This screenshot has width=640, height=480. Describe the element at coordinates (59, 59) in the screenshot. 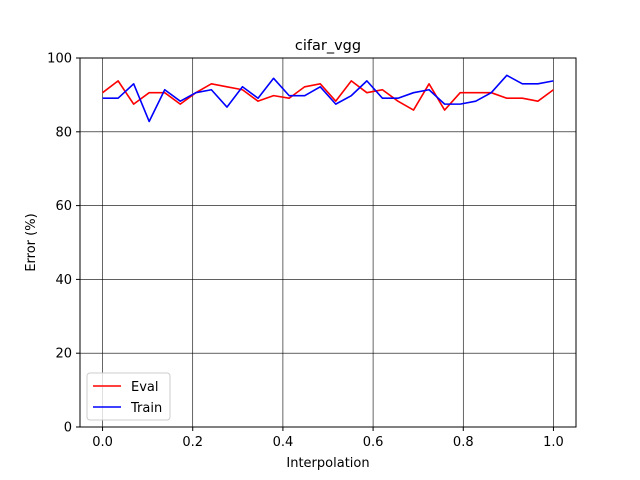

I see `y-tick-label: 100` at that location.